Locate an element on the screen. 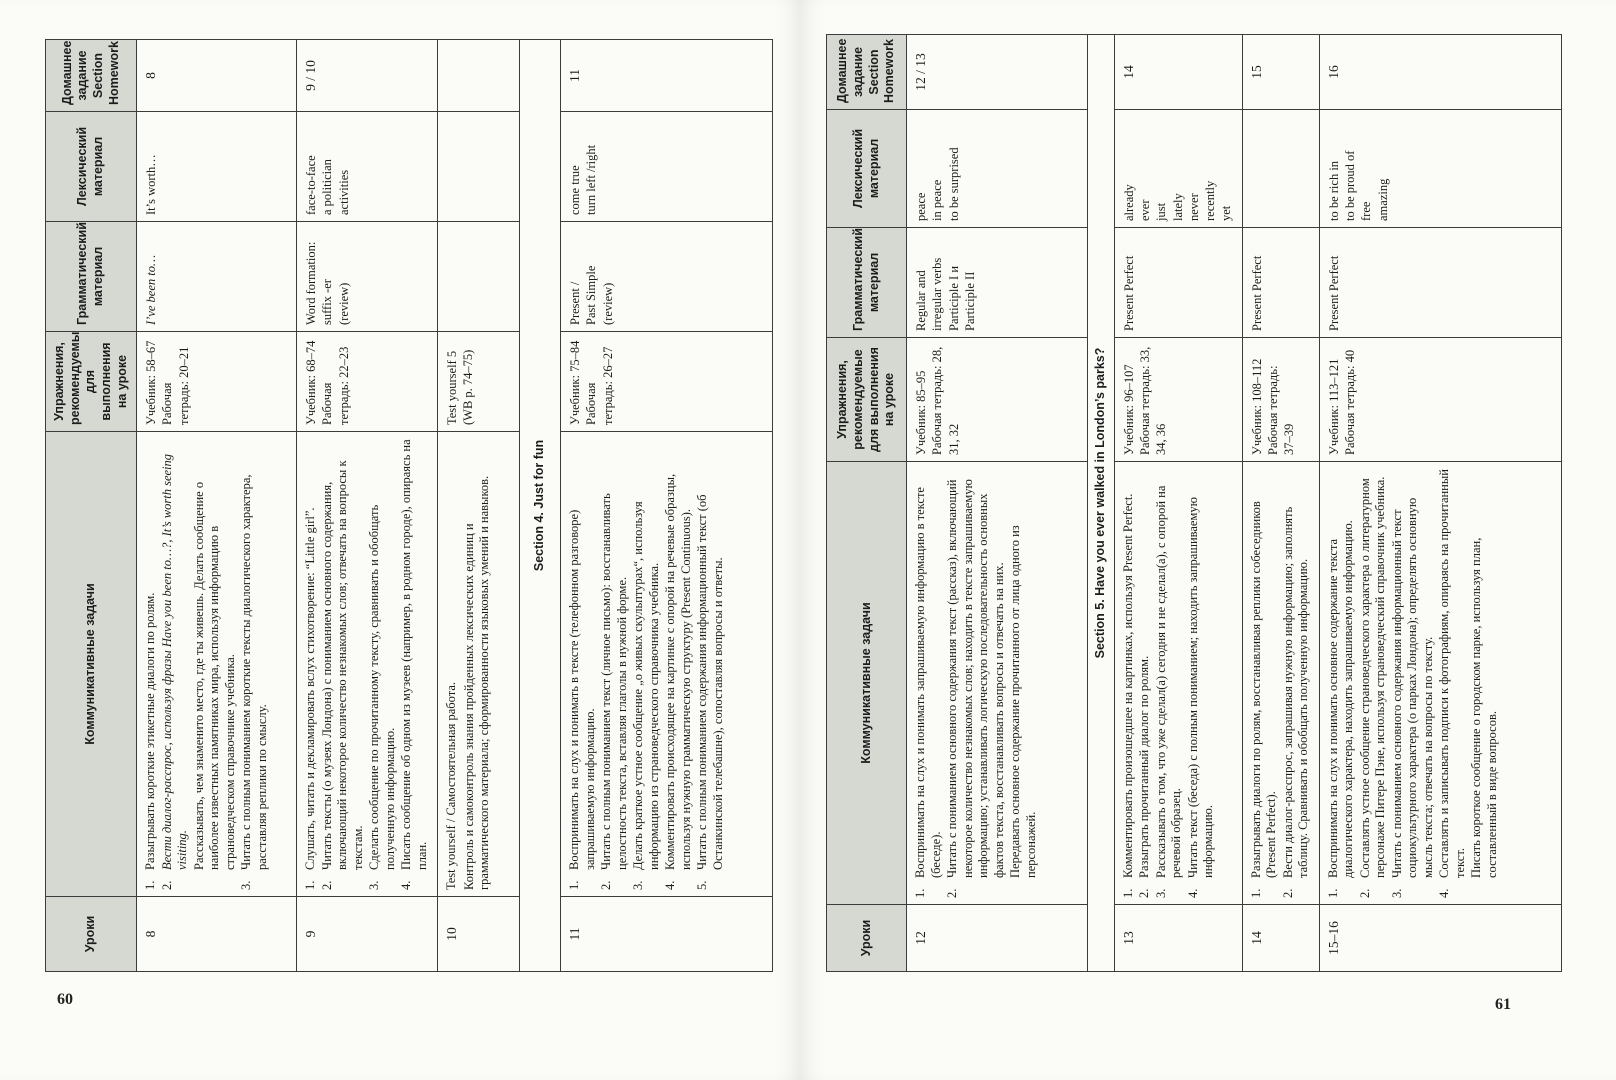 This screenshot has width=1616, height=1080. page-number-right: 61 is located at coordinates (1503, 1004).